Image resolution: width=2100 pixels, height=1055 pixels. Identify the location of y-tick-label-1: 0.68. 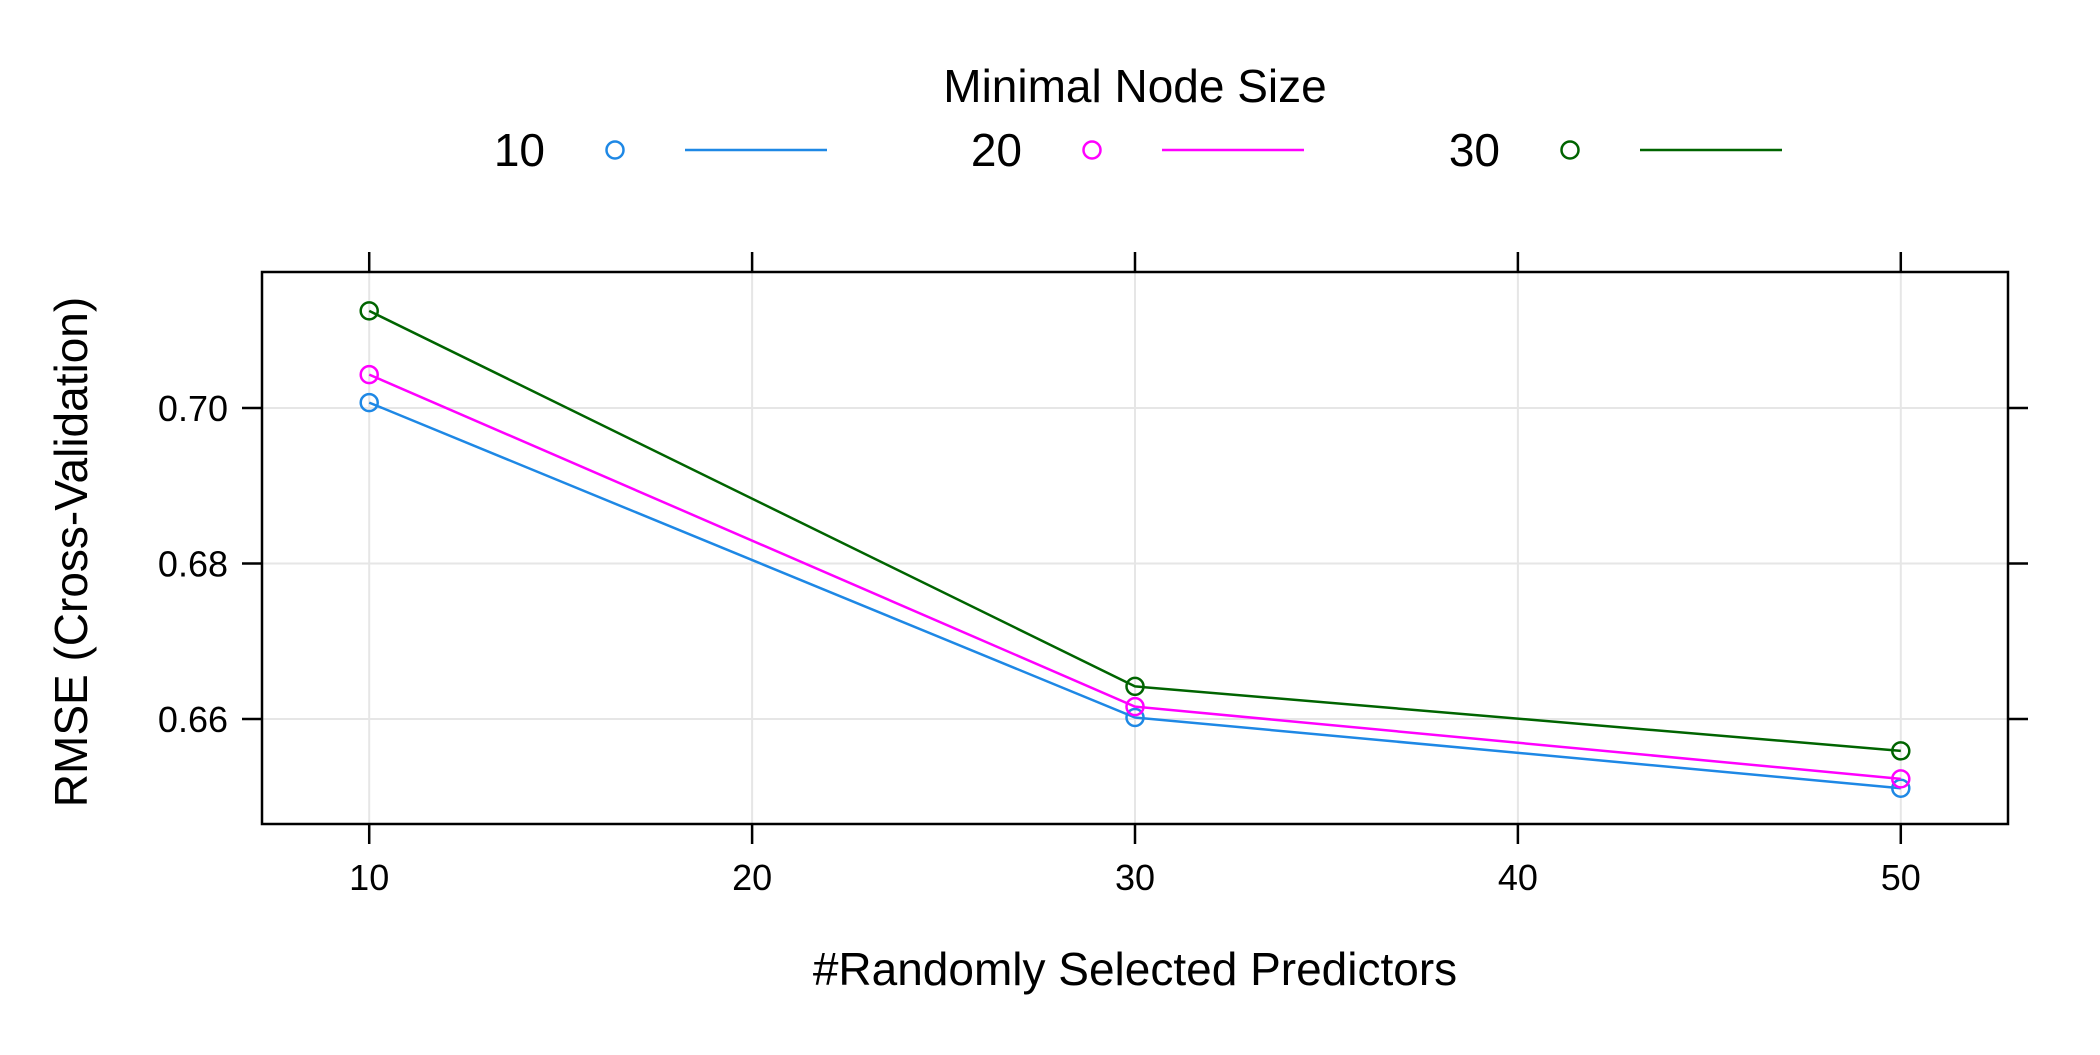
(193, 564).